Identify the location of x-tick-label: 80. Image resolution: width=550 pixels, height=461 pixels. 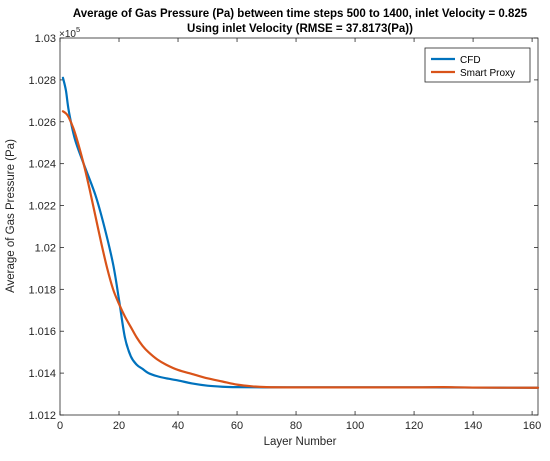
(296, 426).